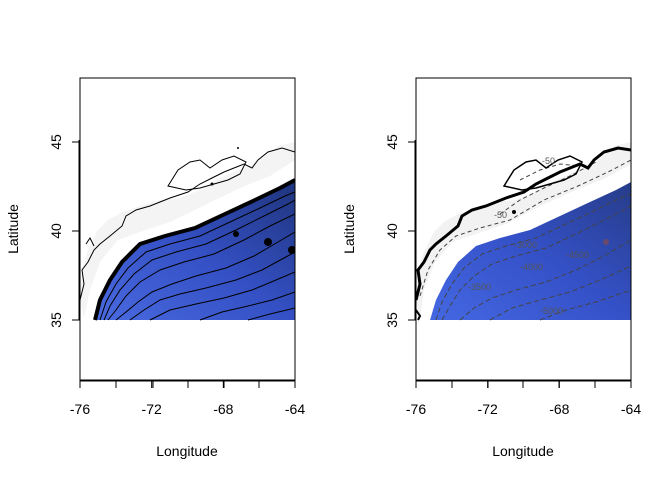 The width and height of the screenshot is (672, 480). I want to click on x-axis-label-left: Longitude, so click(187, 451).